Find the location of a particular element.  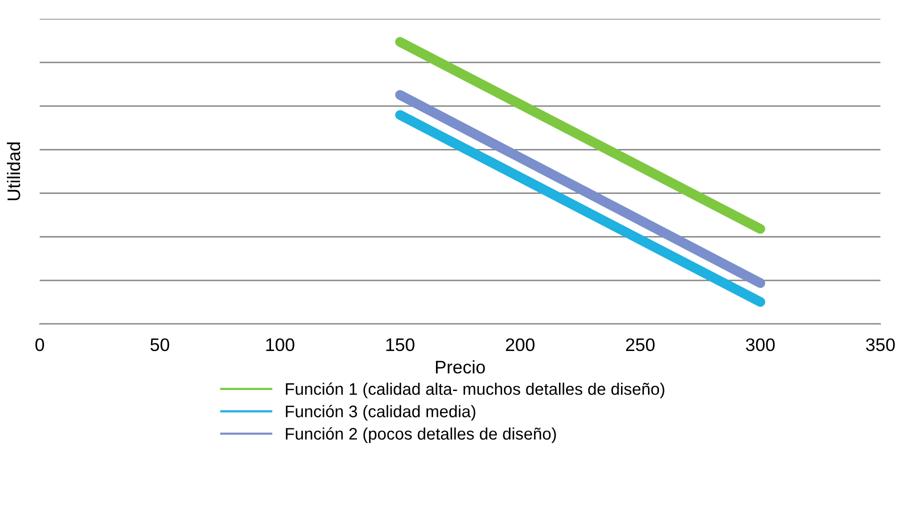

x-tick-label: 150 is located at coordinates (400, 345).